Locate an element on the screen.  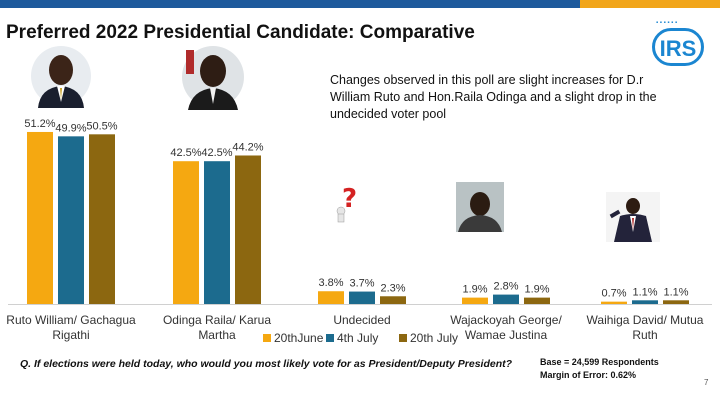
candidate-photo-wajackoyah is located at coordinates (480, 207).